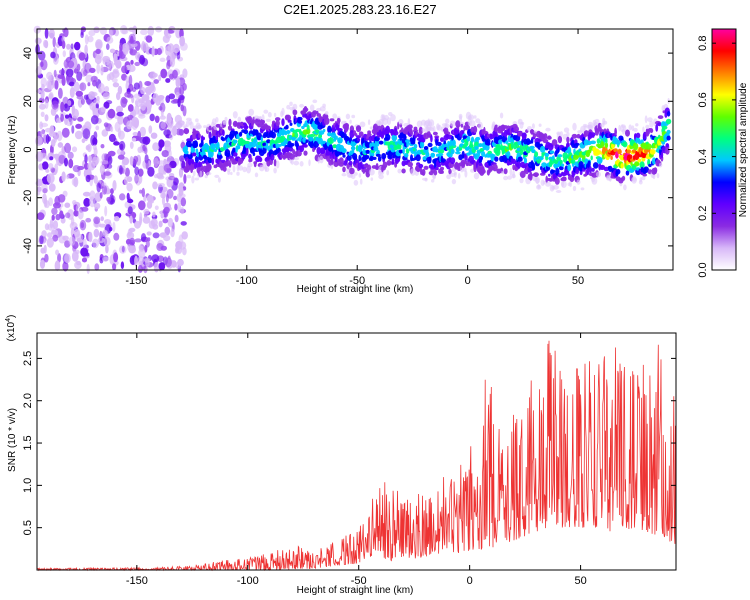 The height and width of the screenshot is (600, 750). What do you see at coordinates (11, 328) in the screenshot?
I see `snr-multiplier: (x104)` at bounding box center [11, 328].